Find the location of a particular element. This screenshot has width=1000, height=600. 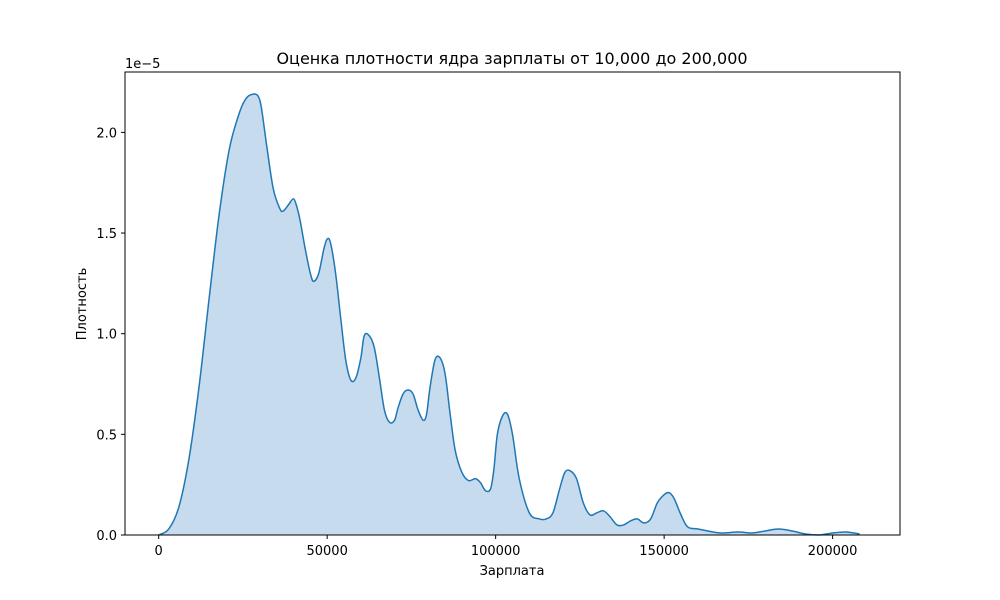

y-tick-label: 1.0 is located at coordinates (106, 335).